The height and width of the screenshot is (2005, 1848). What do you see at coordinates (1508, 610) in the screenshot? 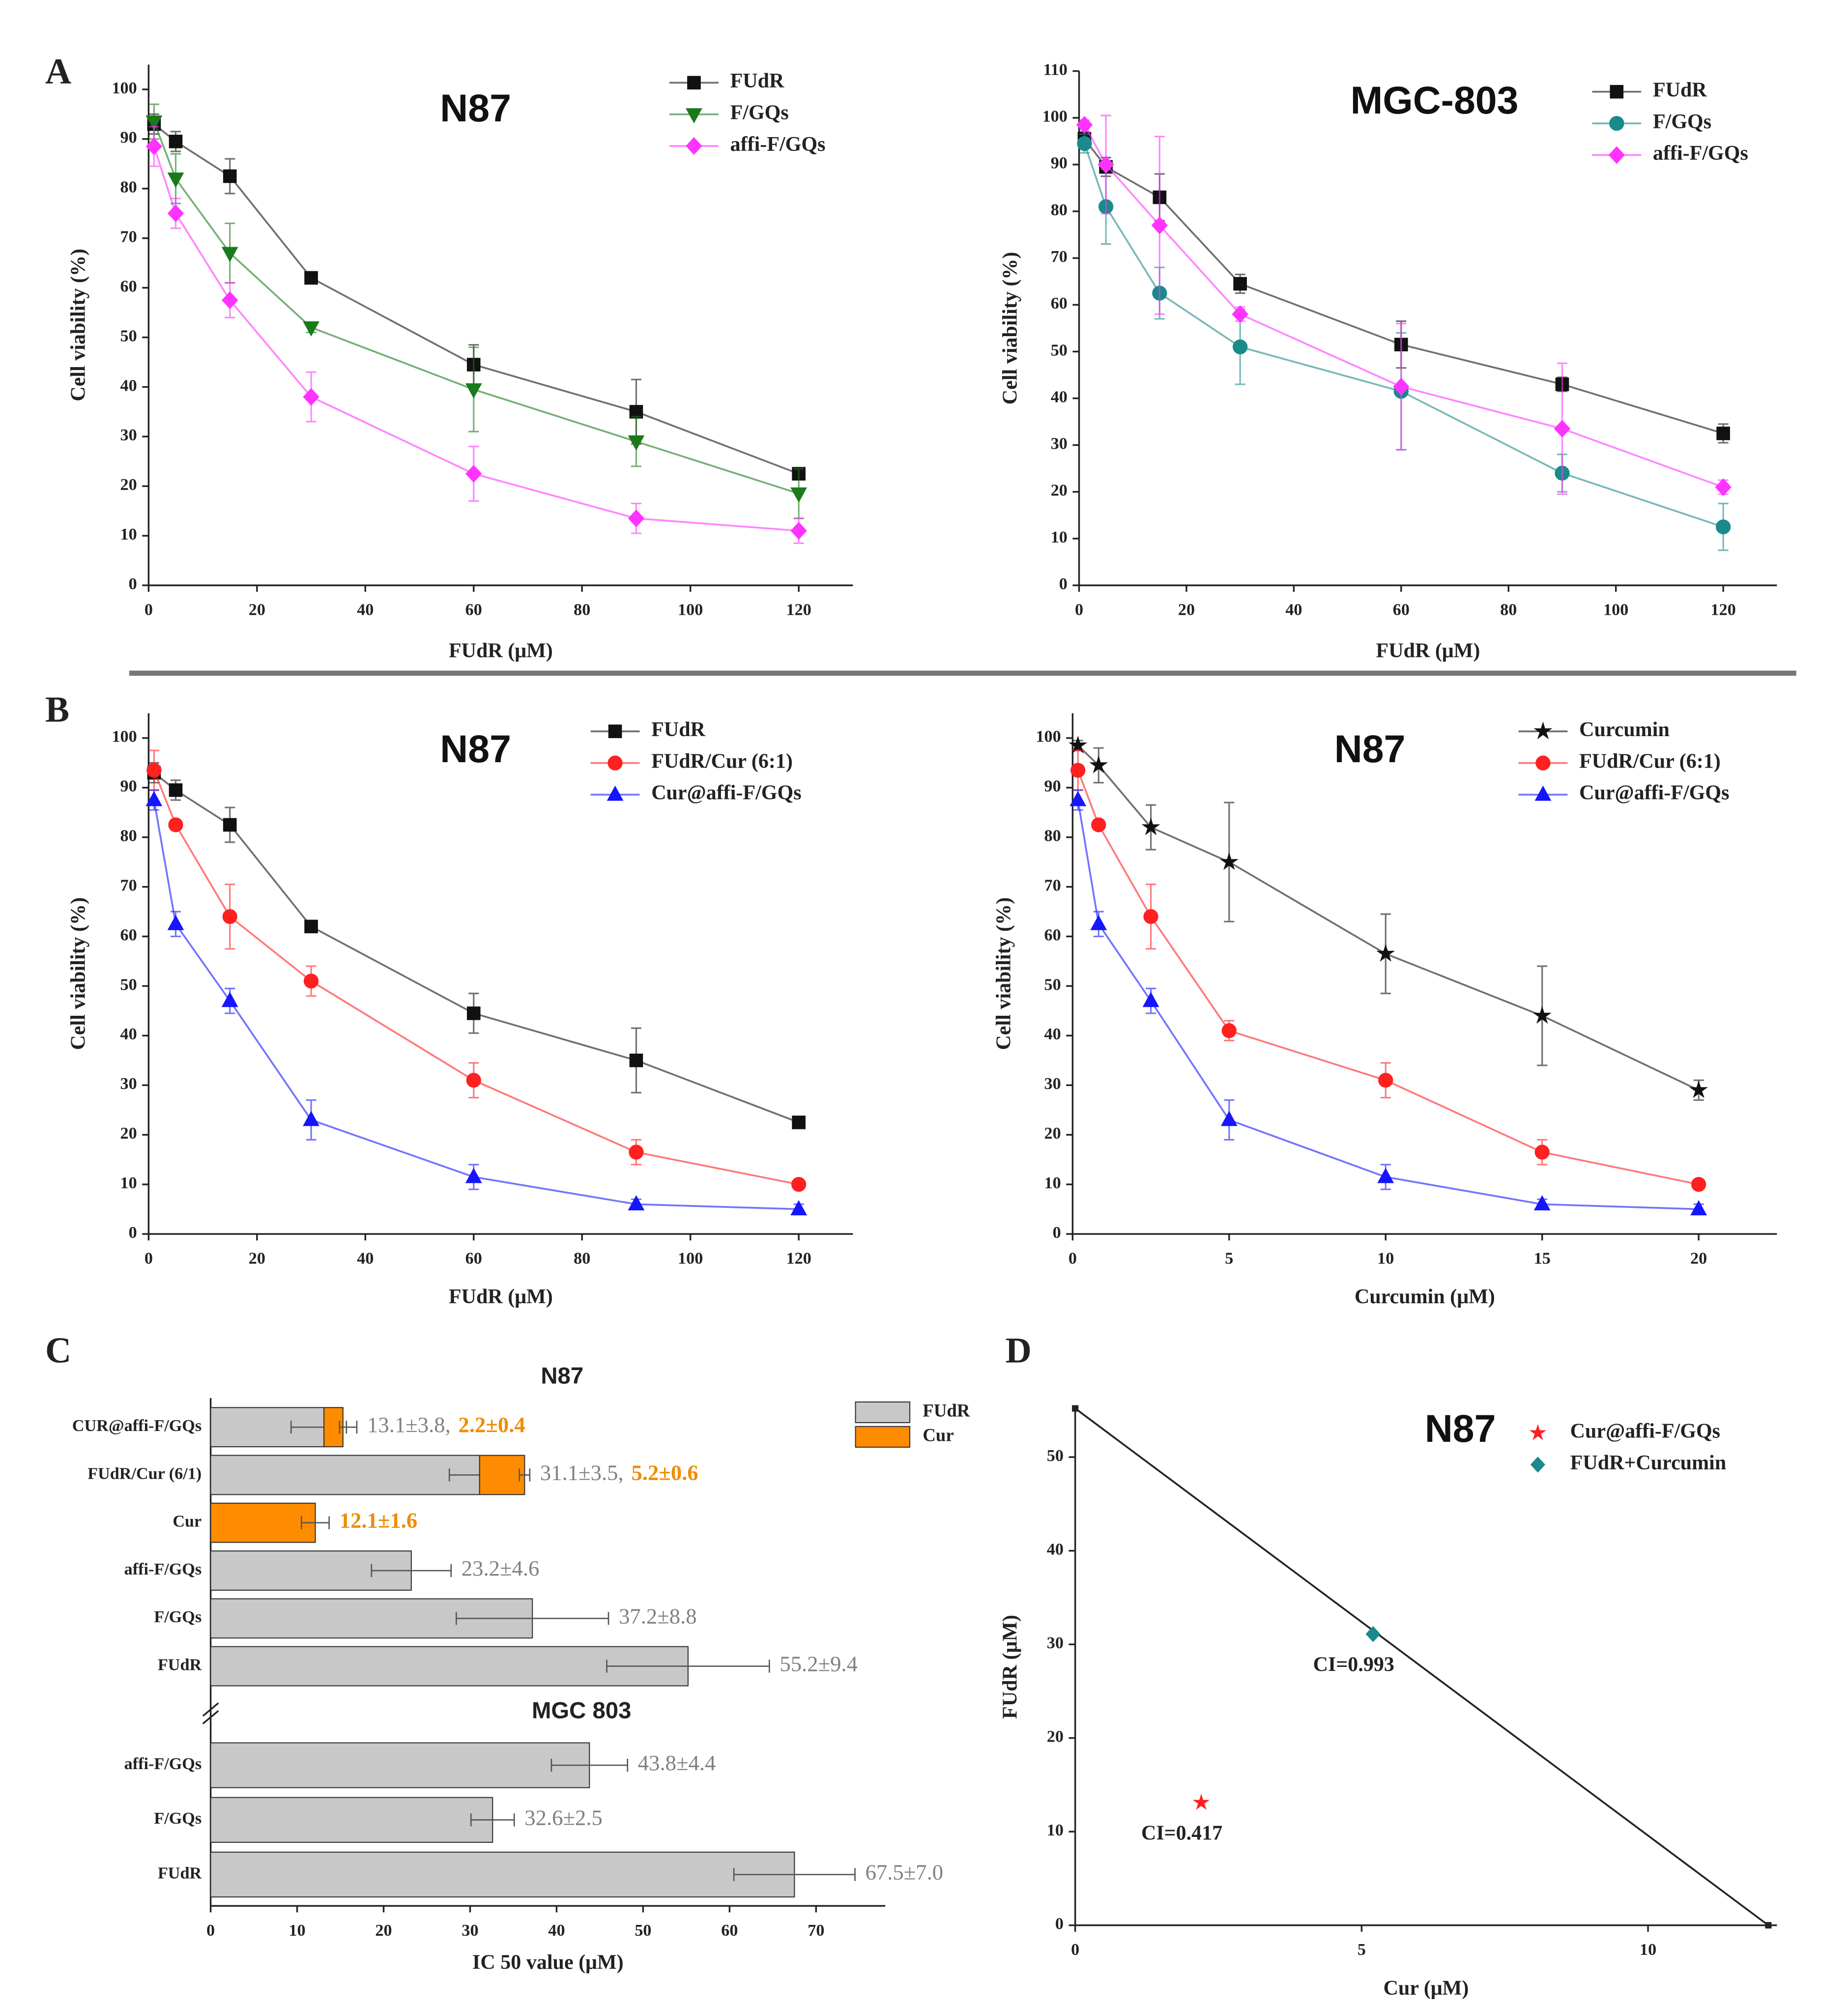
I see `x-tick-label: 80` at bounding box center [1508, 610].